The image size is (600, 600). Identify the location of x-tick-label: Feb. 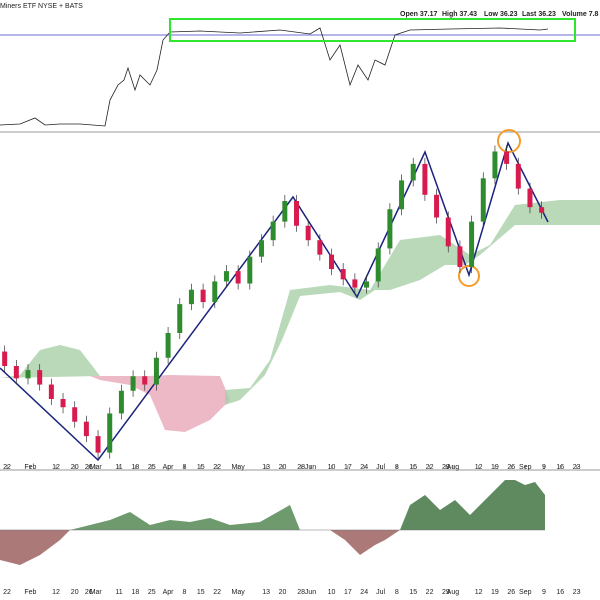
(30, 592).